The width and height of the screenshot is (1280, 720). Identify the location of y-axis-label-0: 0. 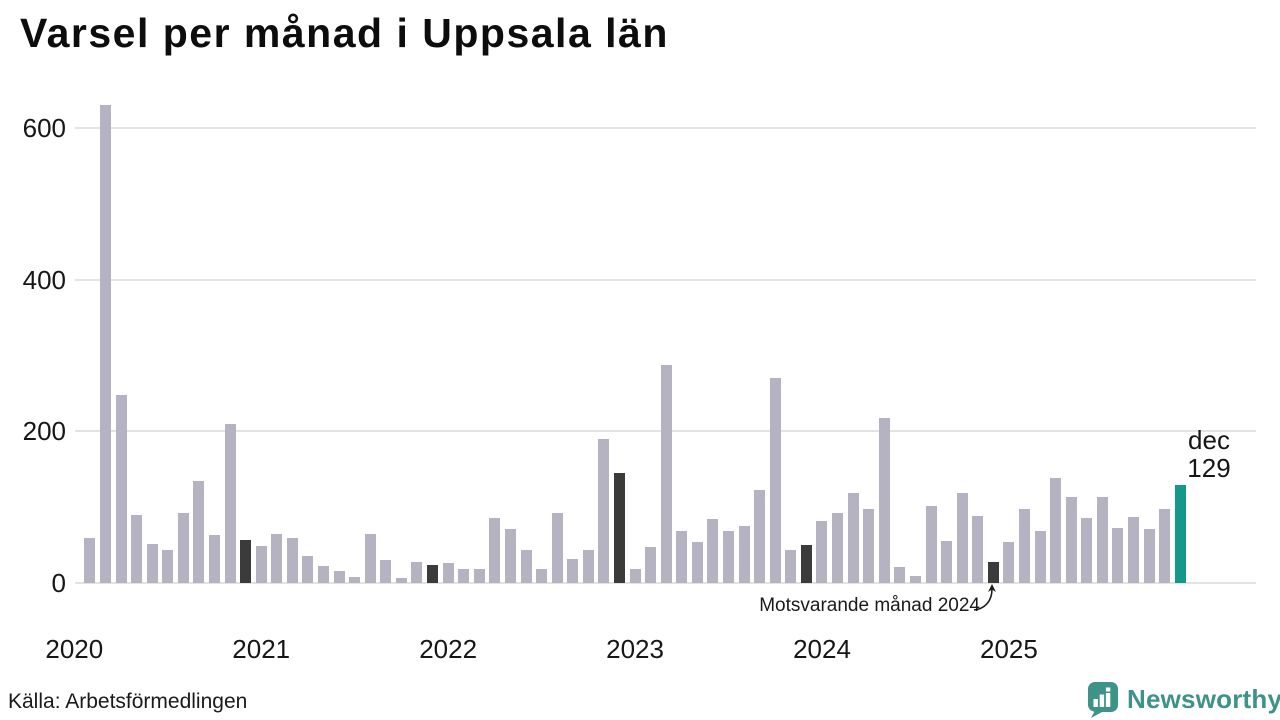
(58, 583).